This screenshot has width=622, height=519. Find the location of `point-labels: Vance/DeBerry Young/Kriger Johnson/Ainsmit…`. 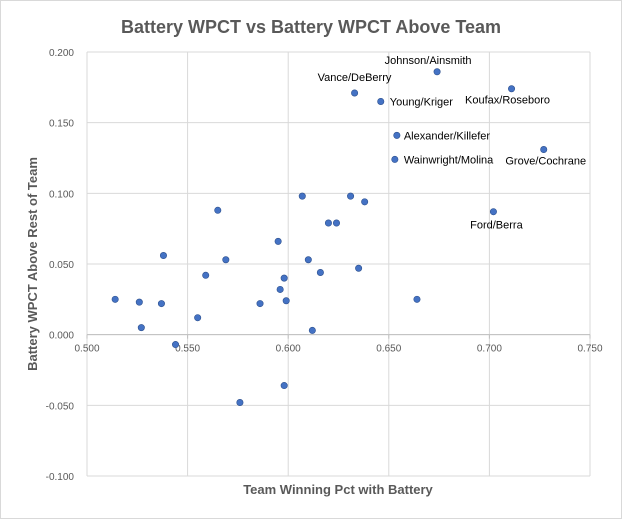

point-labels: Vance/DeBerry Young/Kriger Johnson/Ainsmit… is located at coordinates (452, 143).